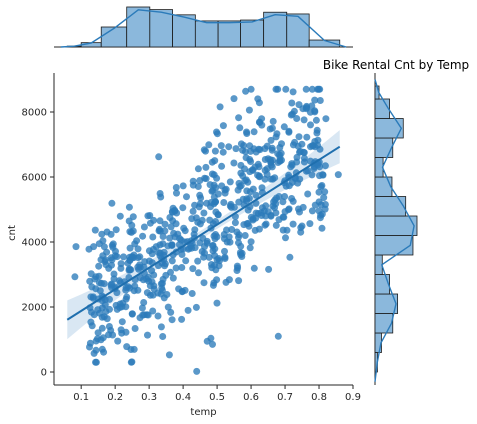 The width and height of the screenshot is (477, 424). I want to click on x-tick-label: 0.9, so click(353, 397).